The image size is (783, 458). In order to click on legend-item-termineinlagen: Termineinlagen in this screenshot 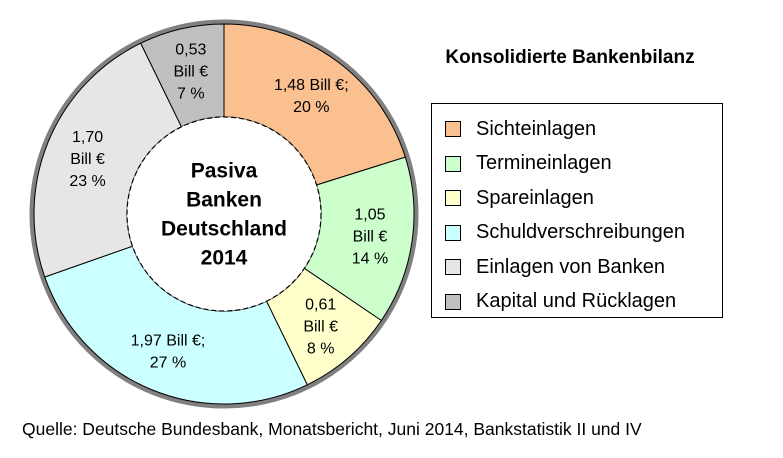, I will do `click(528, 163)`.